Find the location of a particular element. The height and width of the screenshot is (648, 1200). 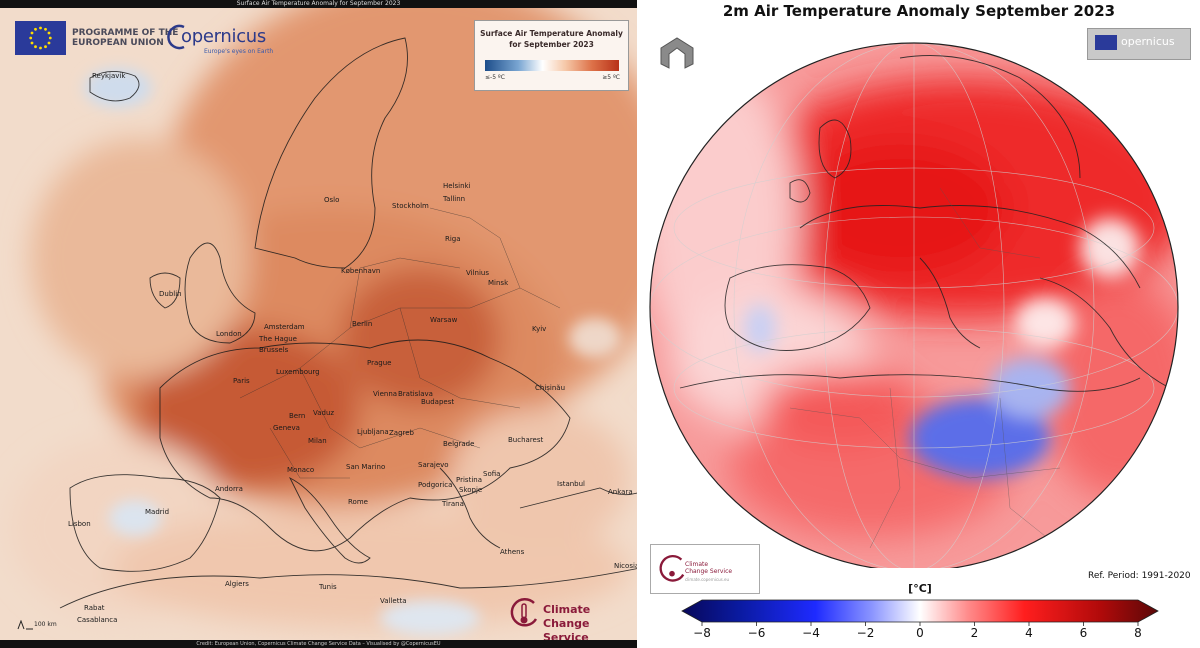

city-label: Warsaw is located at coordinates (444, 320).